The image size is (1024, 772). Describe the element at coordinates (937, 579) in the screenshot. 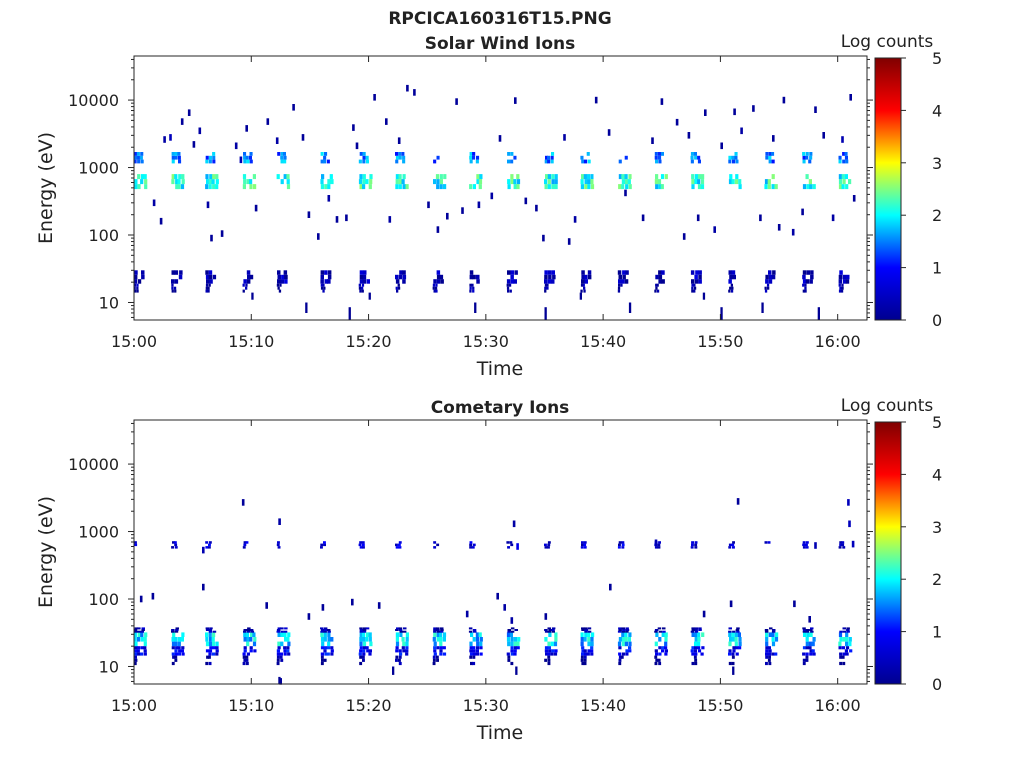

I see `colorbar-tick-label: 2` at that location.